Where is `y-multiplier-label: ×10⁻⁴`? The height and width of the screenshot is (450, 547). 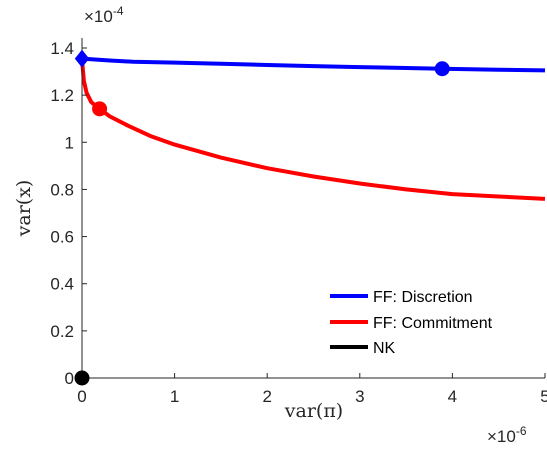 y-multiplier-label: ×10⁻⁴ is located at coordinates (104, 15).